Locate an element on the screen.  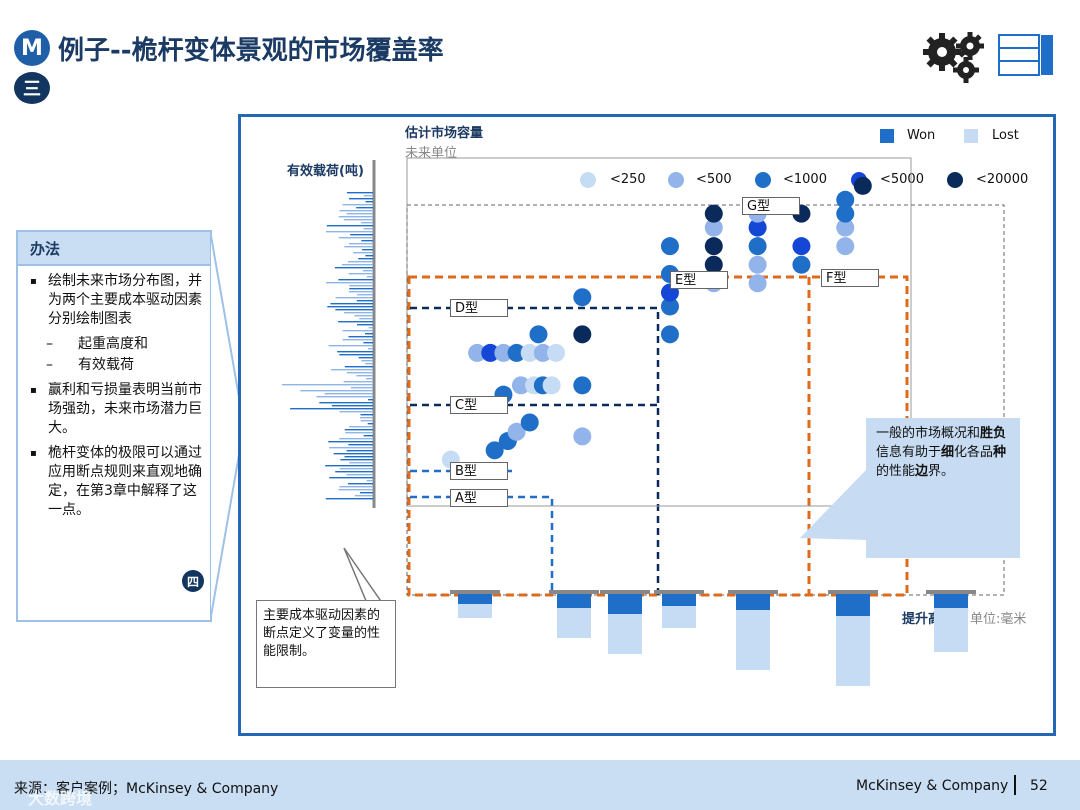
callout-breakpoint: 主要成本驱动因素的断点定义了变量的性能限制。 is located at coordinates (326, 644).